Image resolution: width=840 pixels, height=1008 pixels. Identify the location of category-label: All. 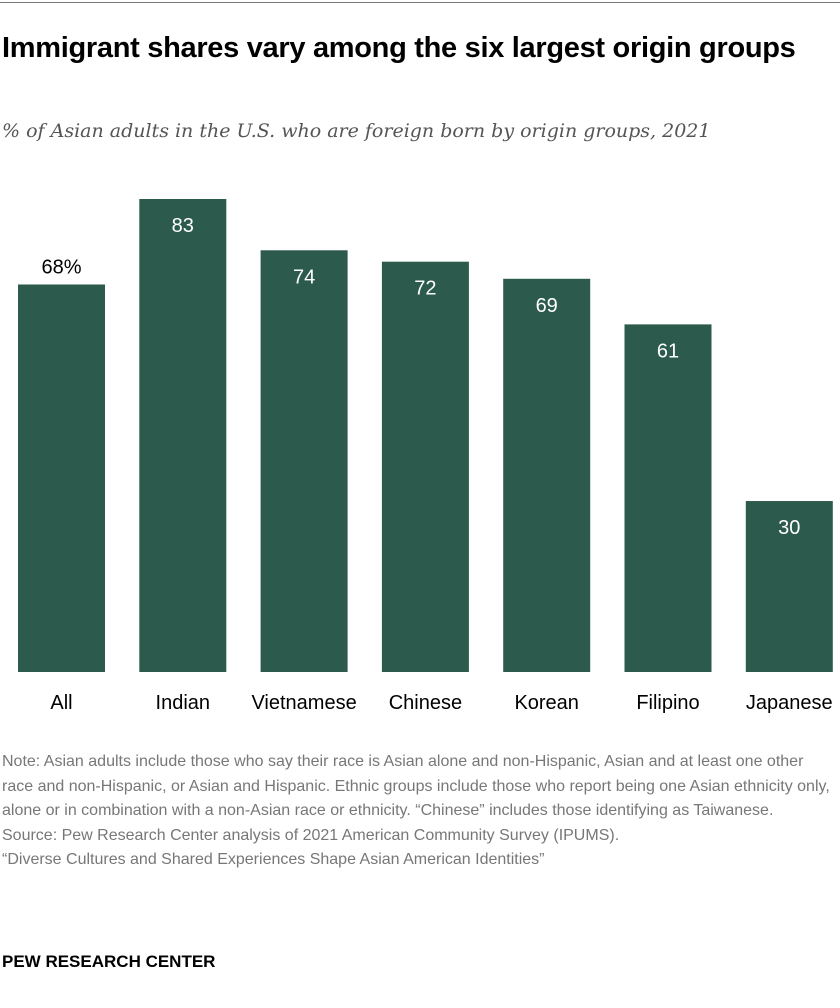
(61, 703).